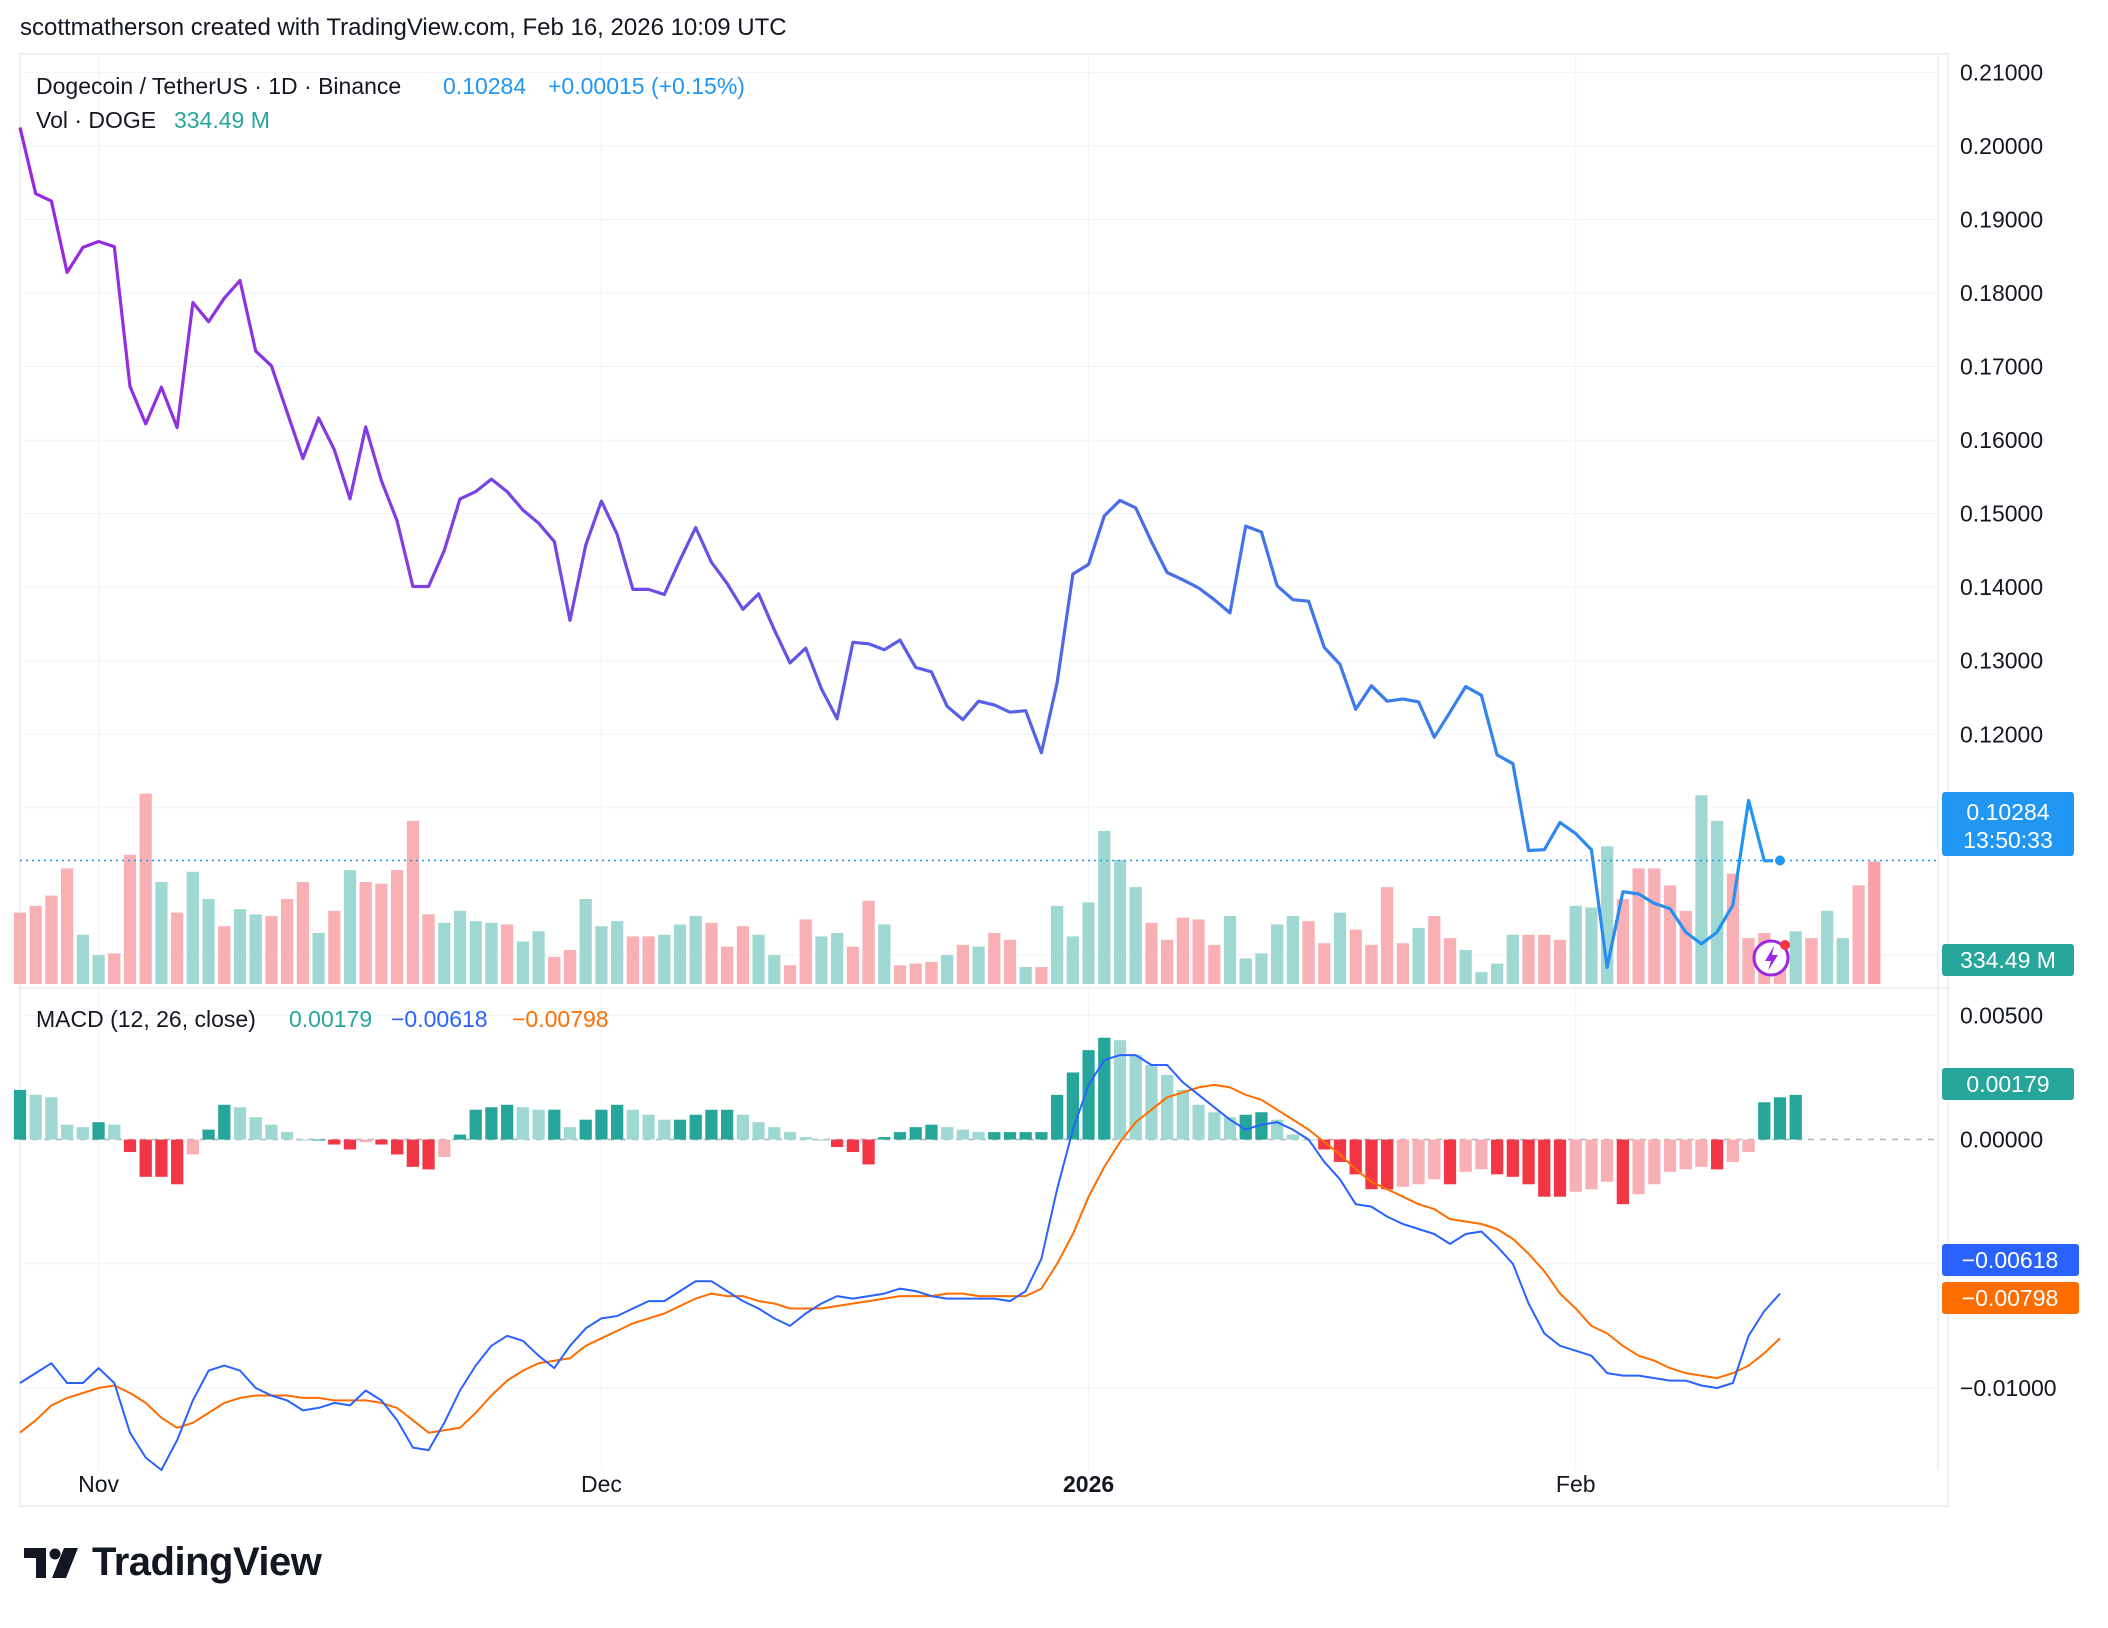 This screenshot has height=1628, width=2108. I want to click on tradingview-logo: TradingView, so click(173, 1562).